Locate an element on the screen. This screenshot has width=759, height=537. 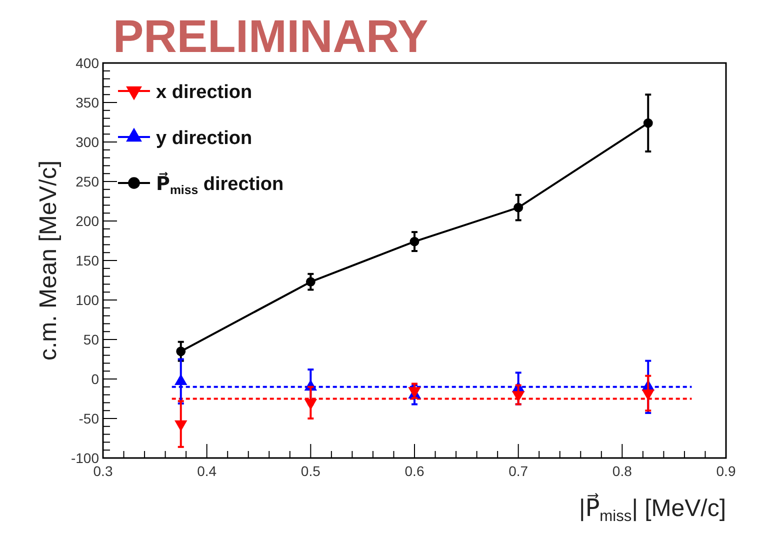
y-tick-label: 250 is located at coordinates (88, 182).